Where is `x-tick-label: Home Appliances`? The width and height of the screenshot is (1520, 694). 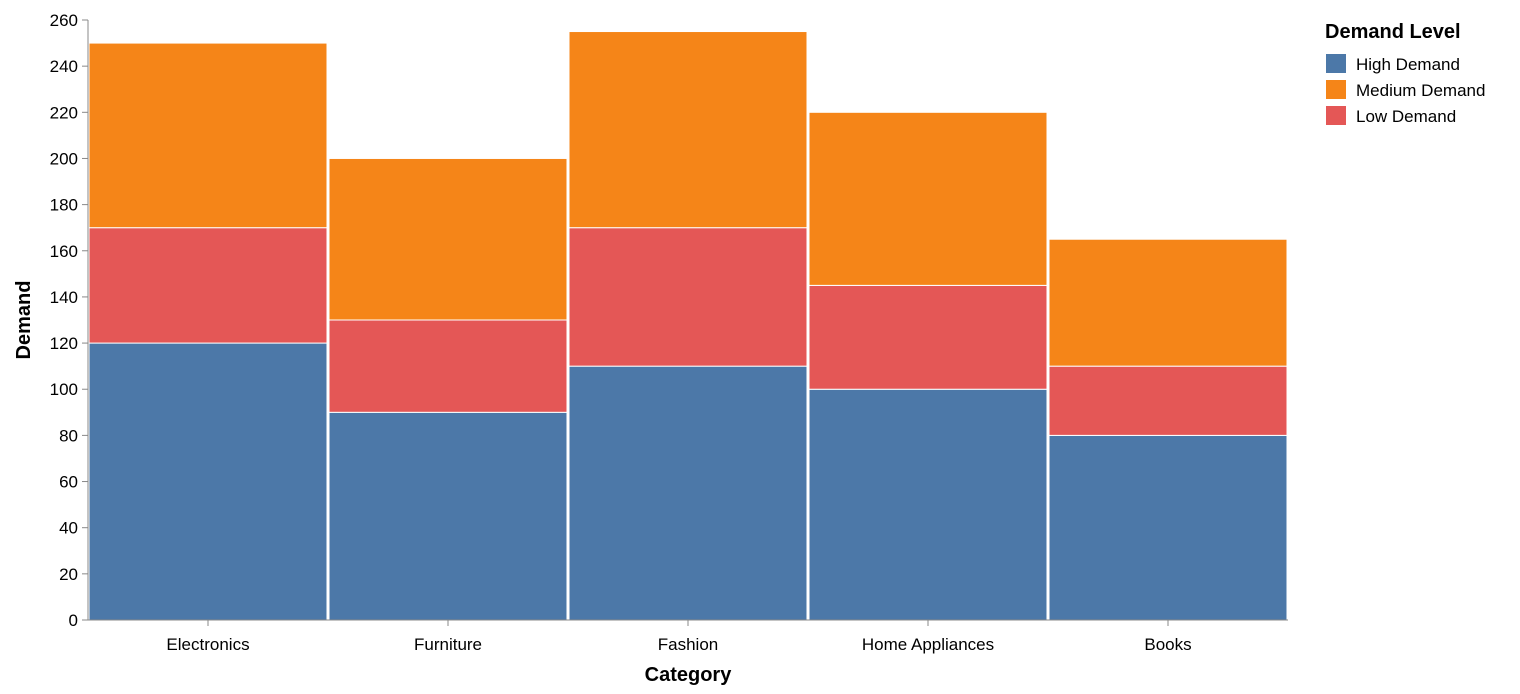 x-tick-label: Home Appliances is located at coordinates (928, 644).